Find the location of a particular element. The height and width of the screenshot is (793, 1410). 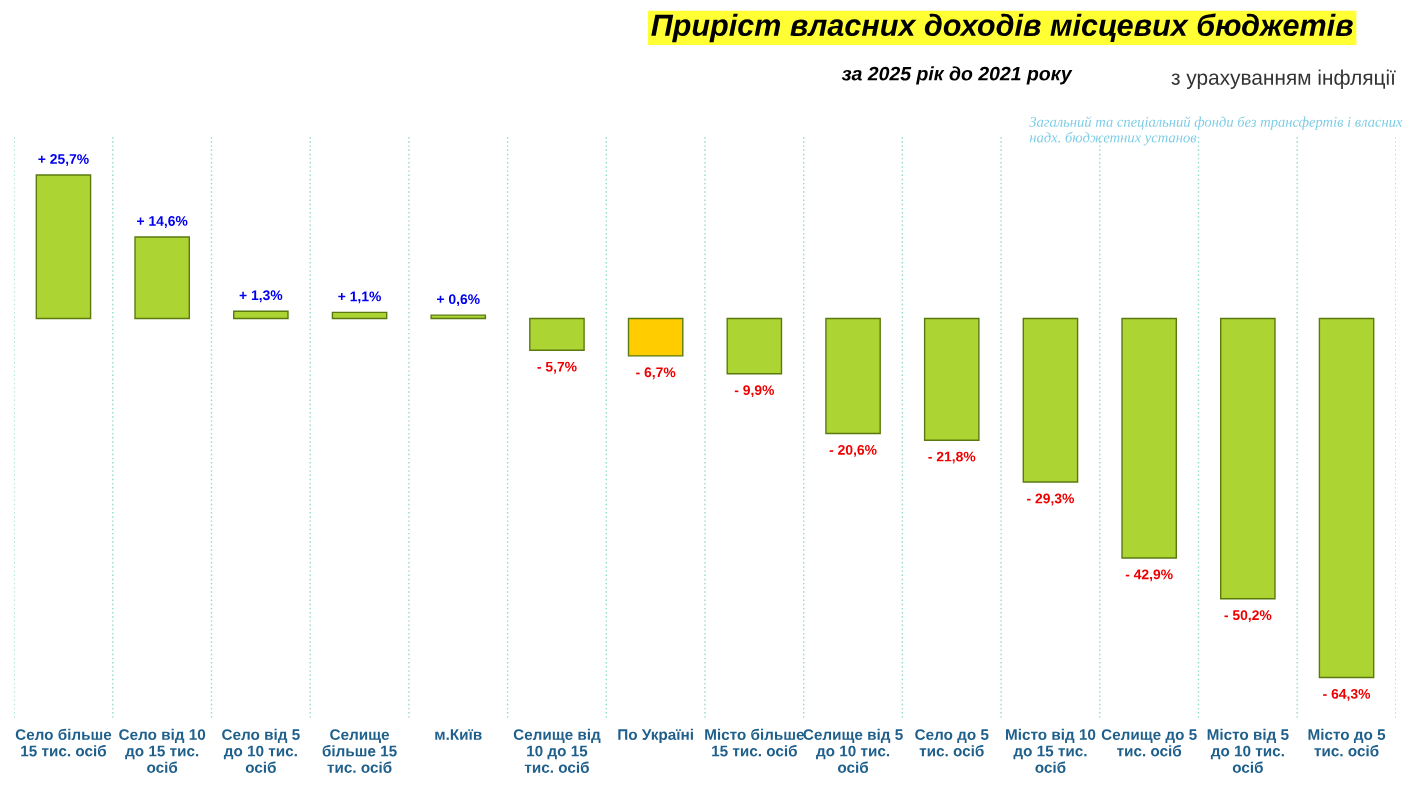

data-label: - 5,7% is located at coordinates (557, 367).